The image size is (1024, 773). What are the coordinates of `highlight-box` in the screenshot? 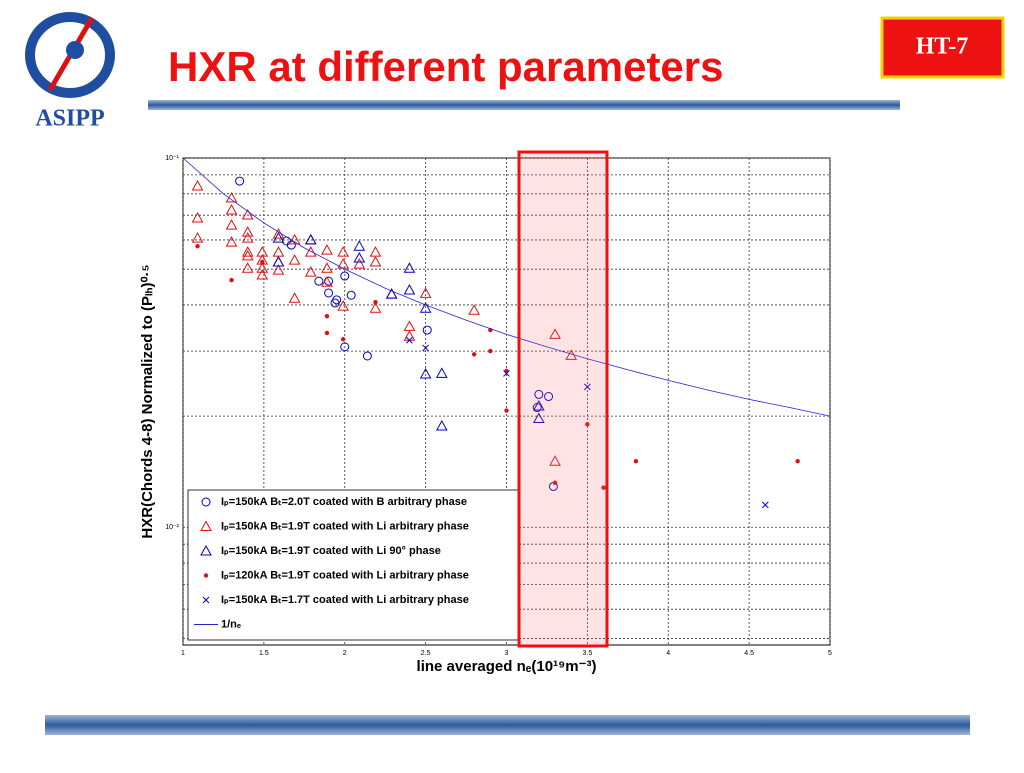 It's located at (563, 399).